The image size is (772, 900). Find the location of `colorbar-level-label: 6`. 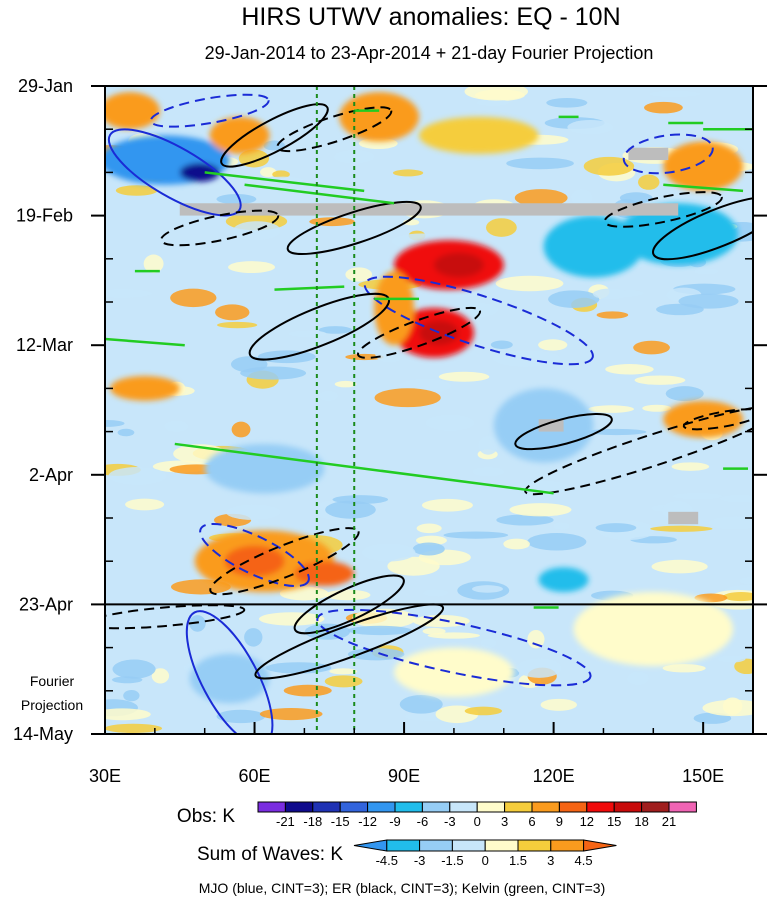

colorbar-level-label: 6 is located at coordinates (531, 821).